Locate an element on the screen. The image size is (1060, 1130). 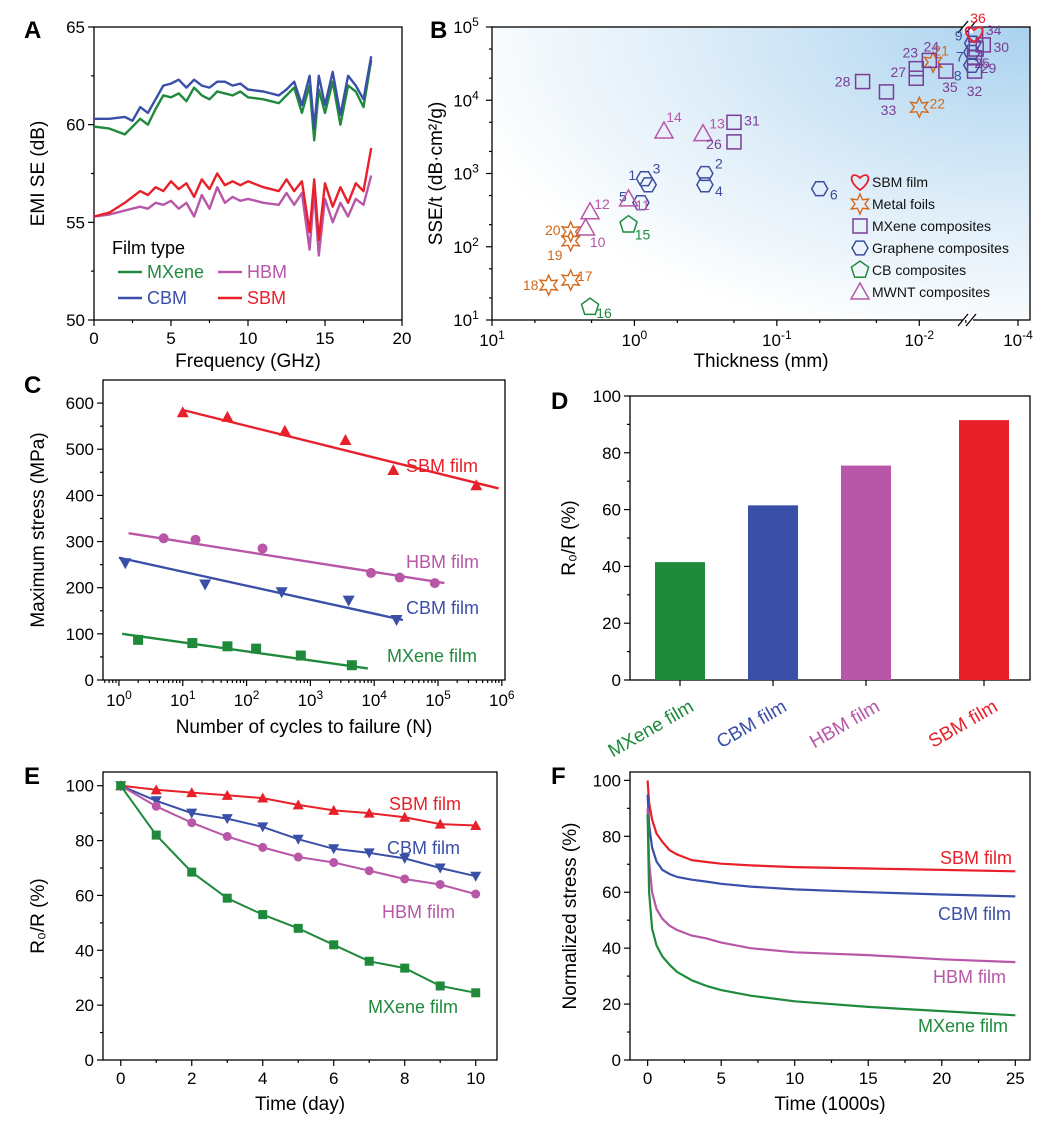
legend-label: SBM film is located at coordinates (900, 182).